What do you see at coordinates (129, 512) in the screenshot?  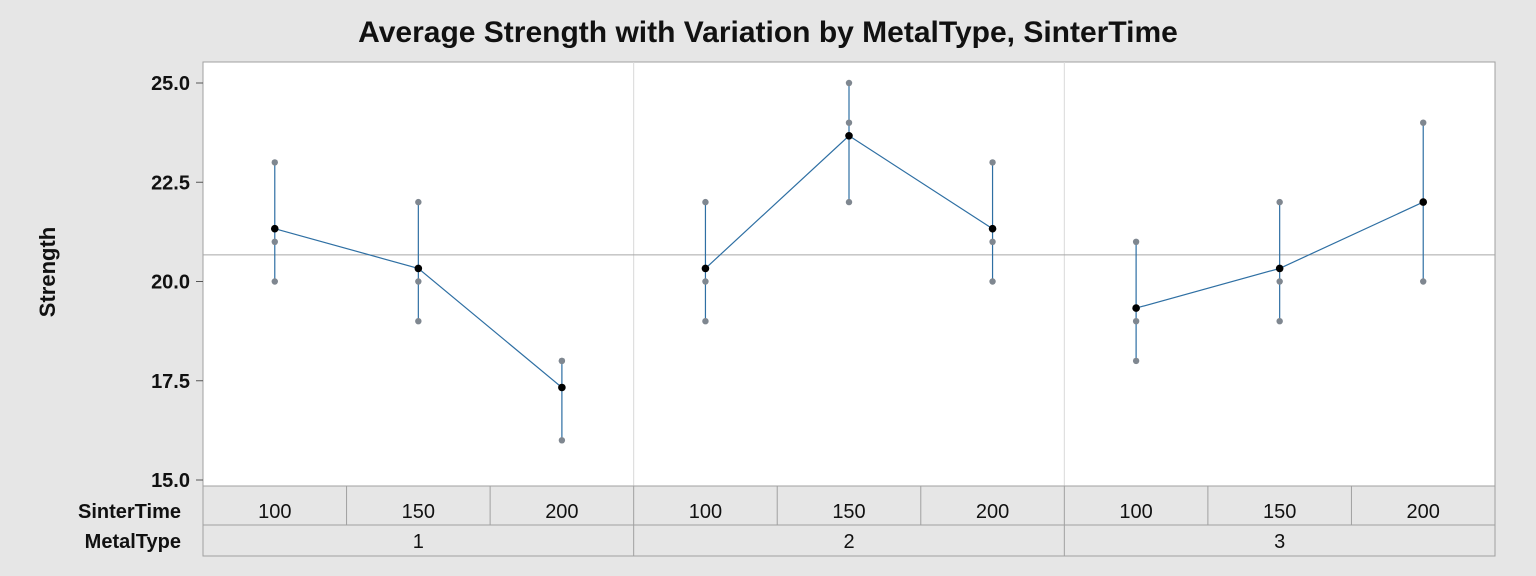 I see `sintertime-row-label: SinterTime` at bounding box center [129, 512].